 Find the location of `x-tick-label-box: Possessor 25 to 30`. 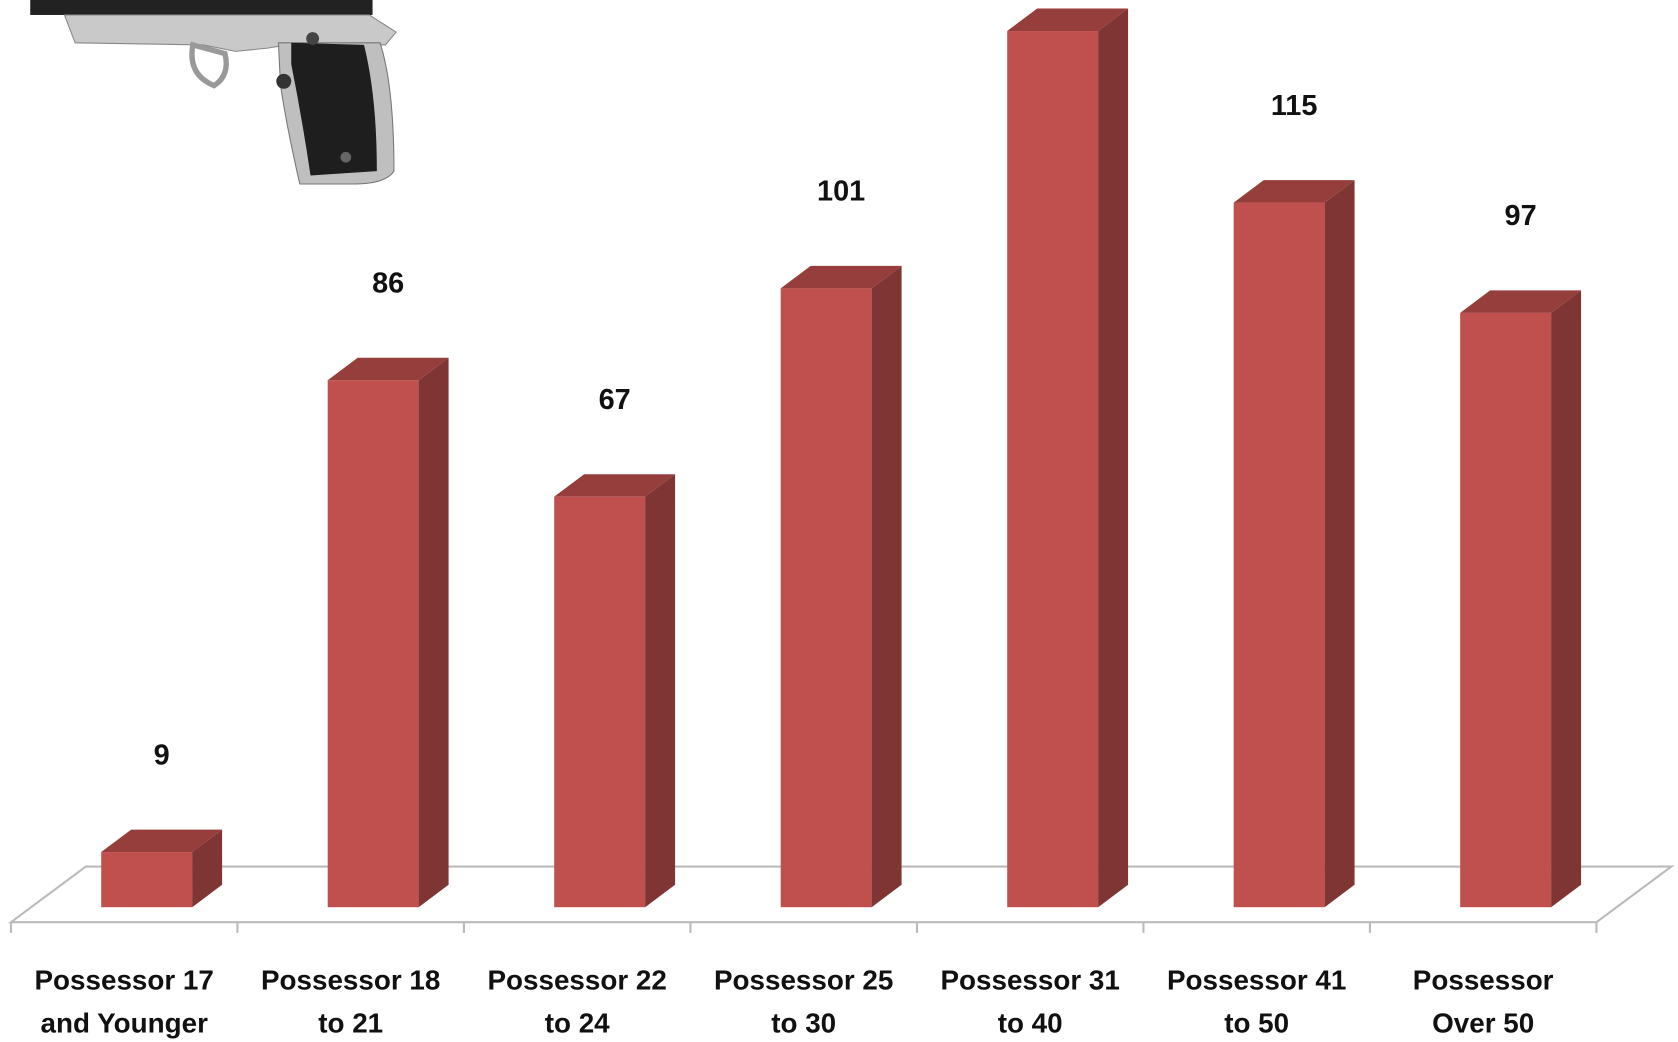

x-tick-label-box: Possessor 25 to 30 is located at coordinates (803, 1001).